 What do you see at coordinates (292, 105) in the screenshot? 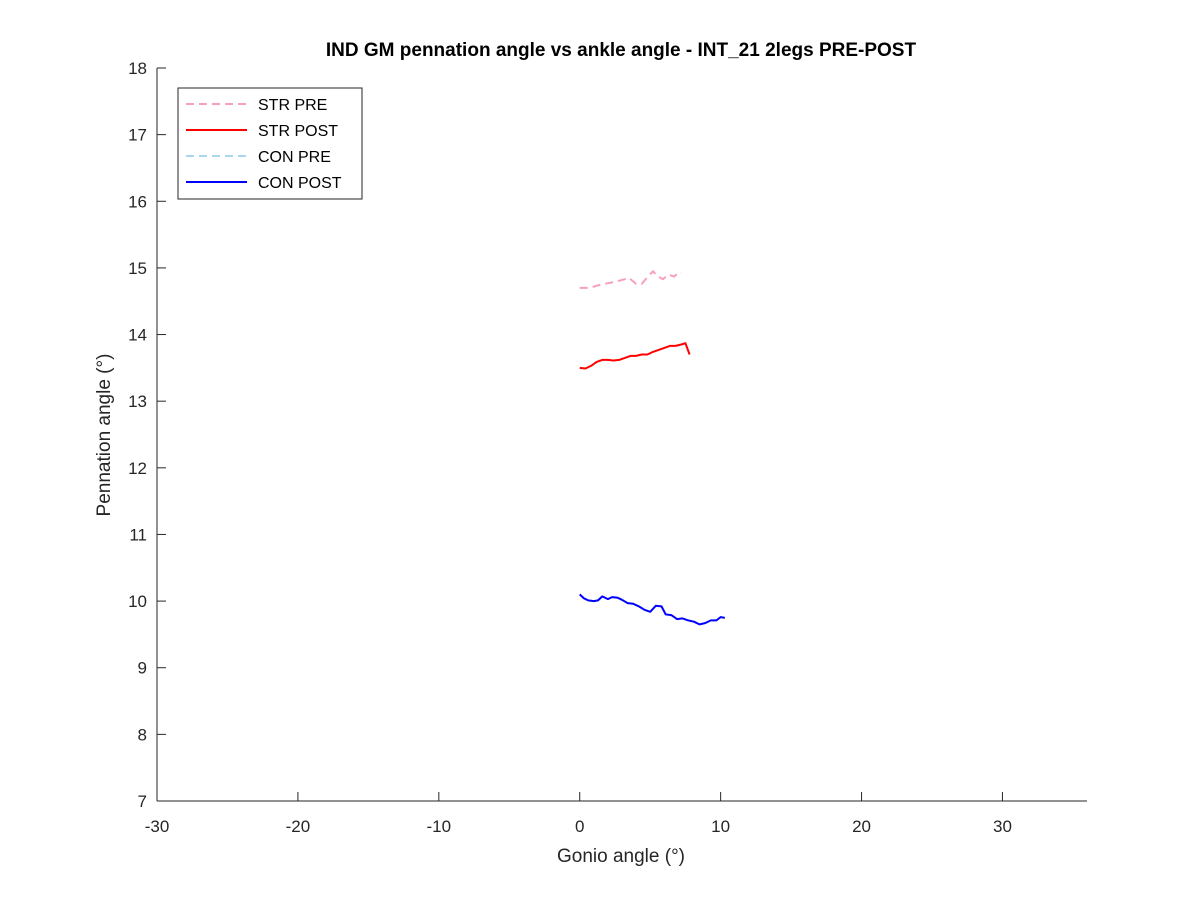
I see `legend-label: STR PRE` at bounding box center [292, 105].